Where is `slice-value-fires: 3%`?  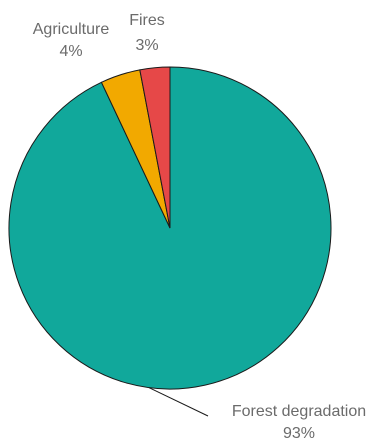 slice-value-fires: 3% is located at coordinates (146, 45).